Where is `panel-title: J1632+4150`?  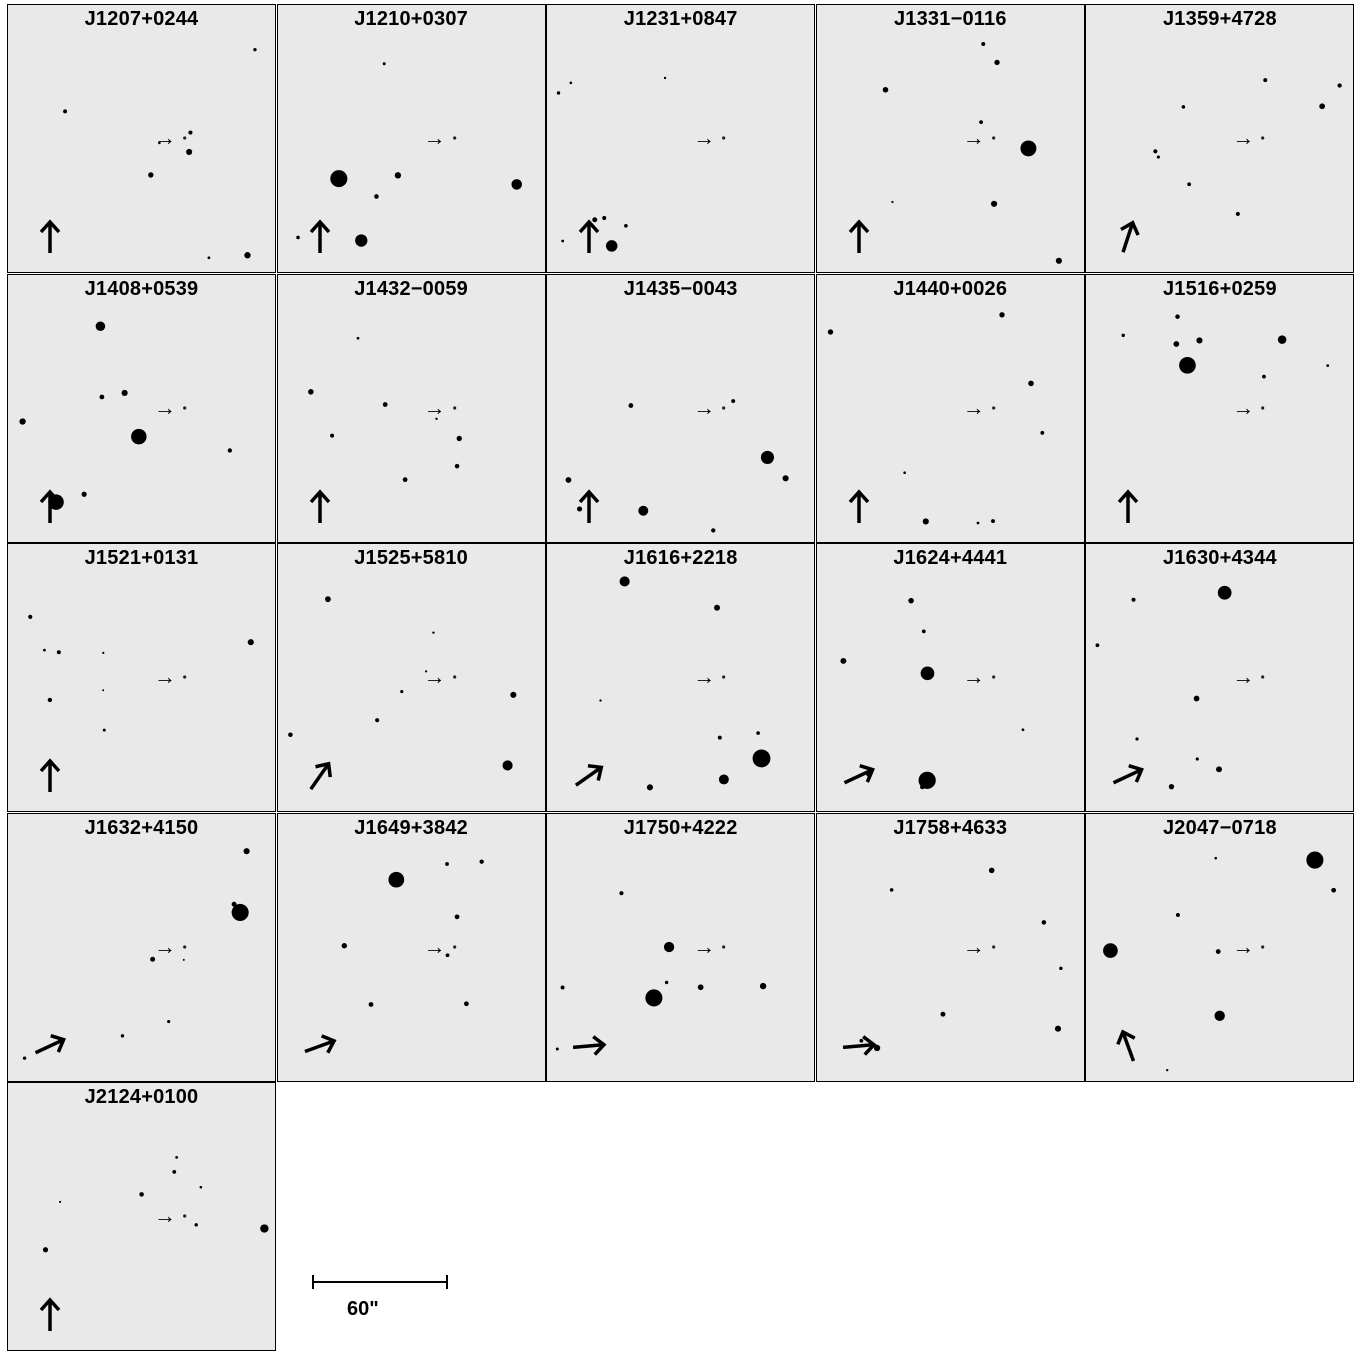 panel-title: J1632+4150 is located at coordinates (141, 827).